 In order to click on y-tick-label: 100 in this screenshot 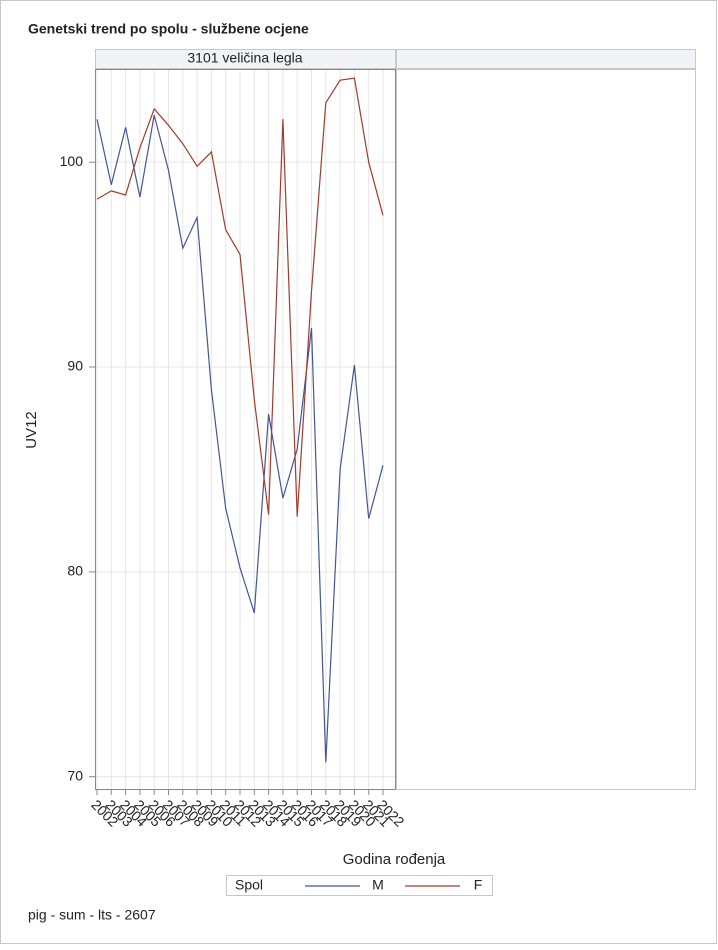, I will do `click(72, 161)`.